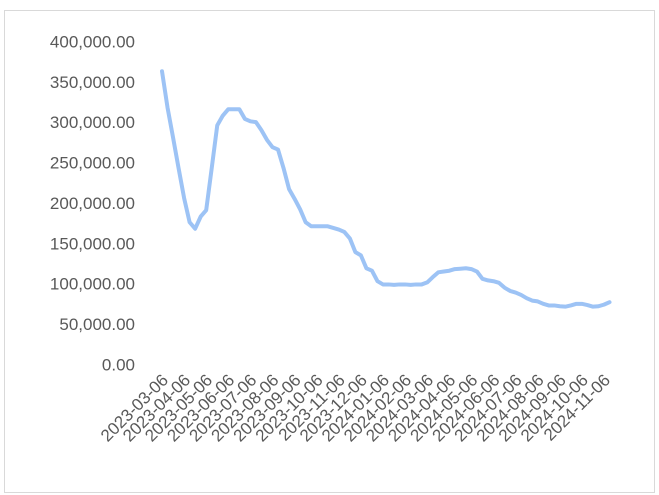  I want to click on y-tick-label: 0.00, so click(118, 364).